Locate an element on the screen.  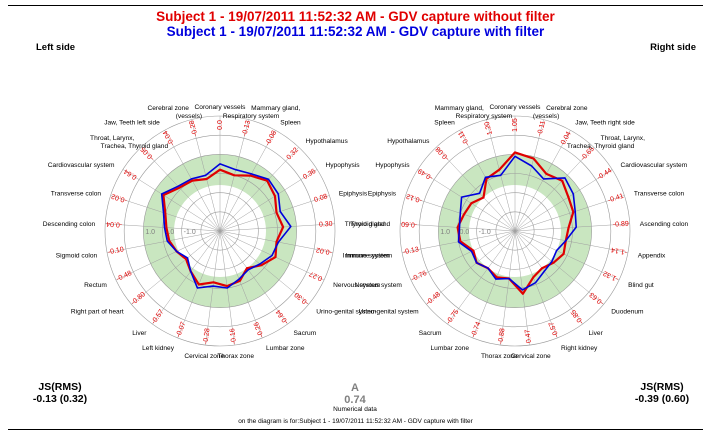
center-summary: A 0.74 Numerical data is located at coordinates (355, 398).